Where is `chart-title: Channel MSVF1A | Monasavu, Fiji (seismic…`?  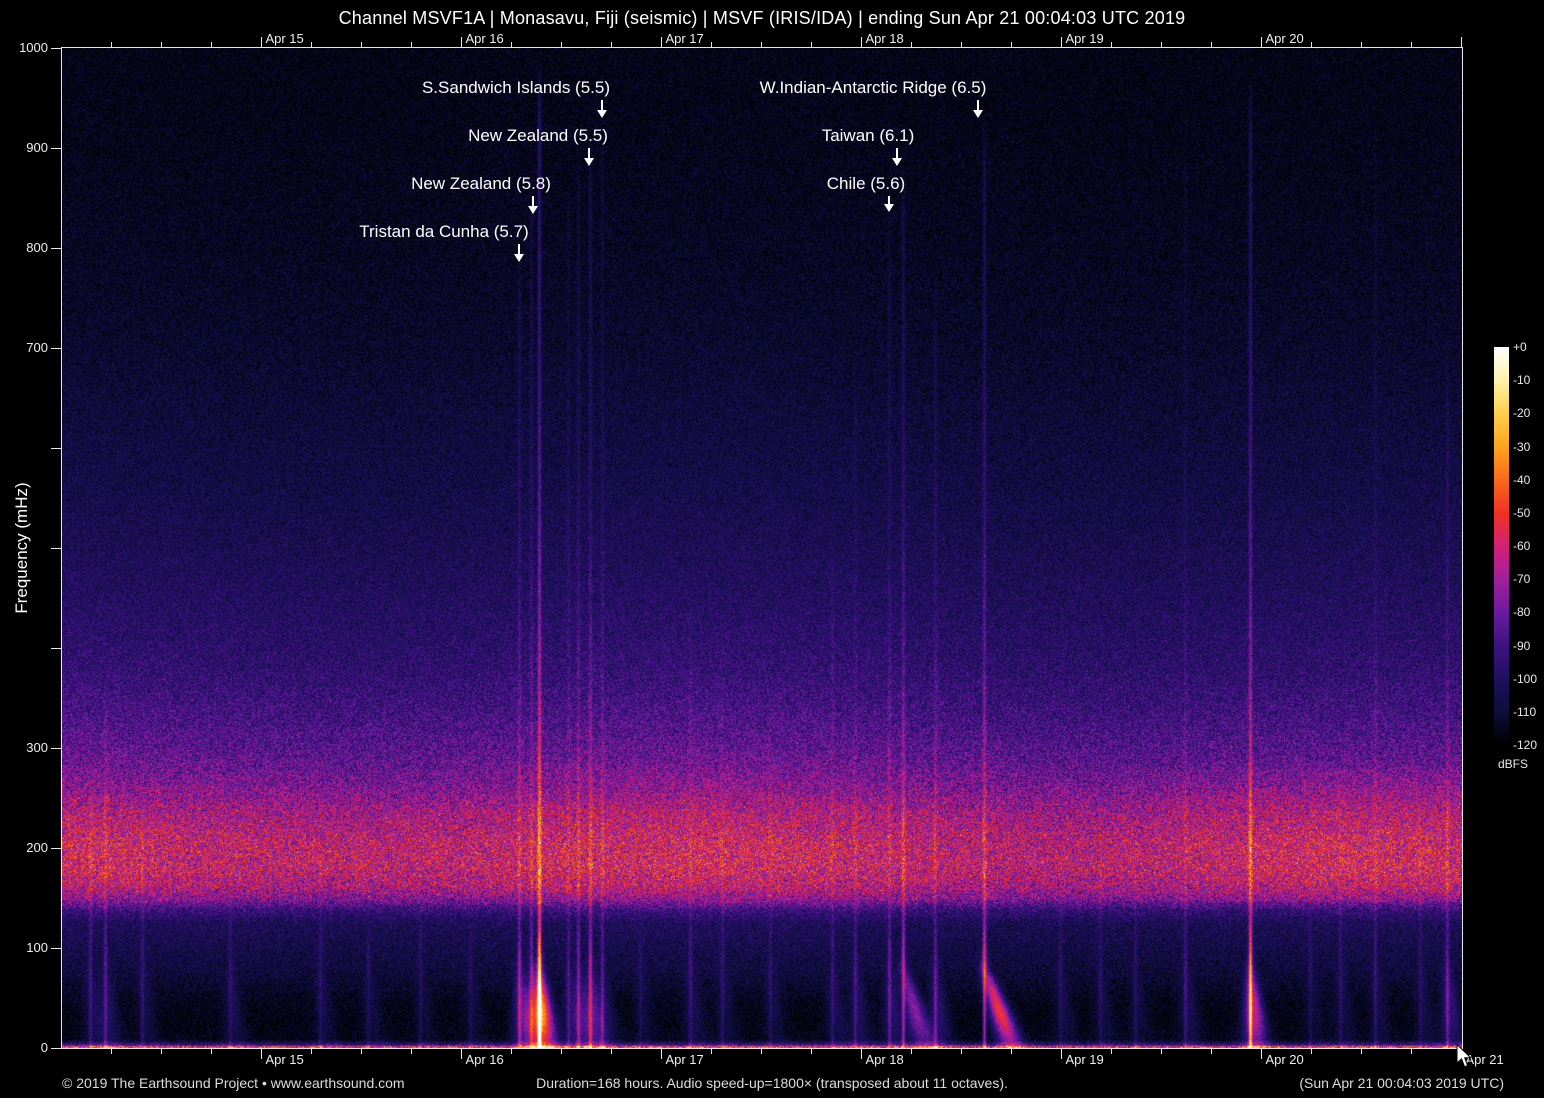 chart-title: Channel MSVF1A | Monasavu, Fiji (seismic… is located at coordinates (762, 18).